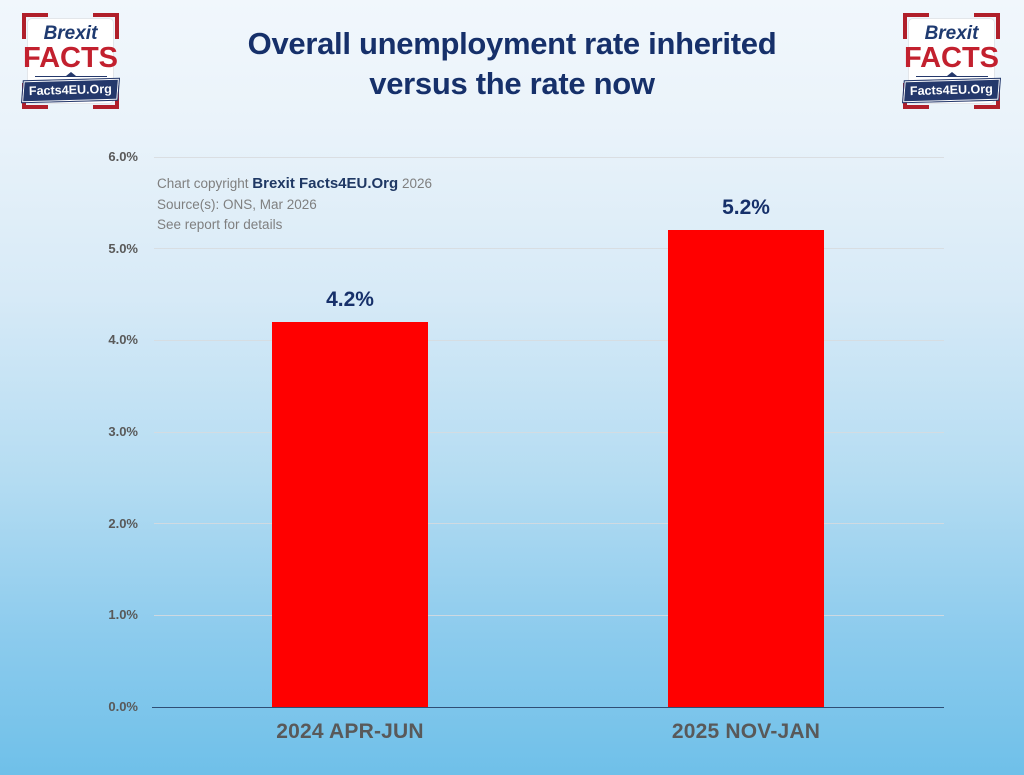  I want to click on gridline-5.0%, so click(549, 249).